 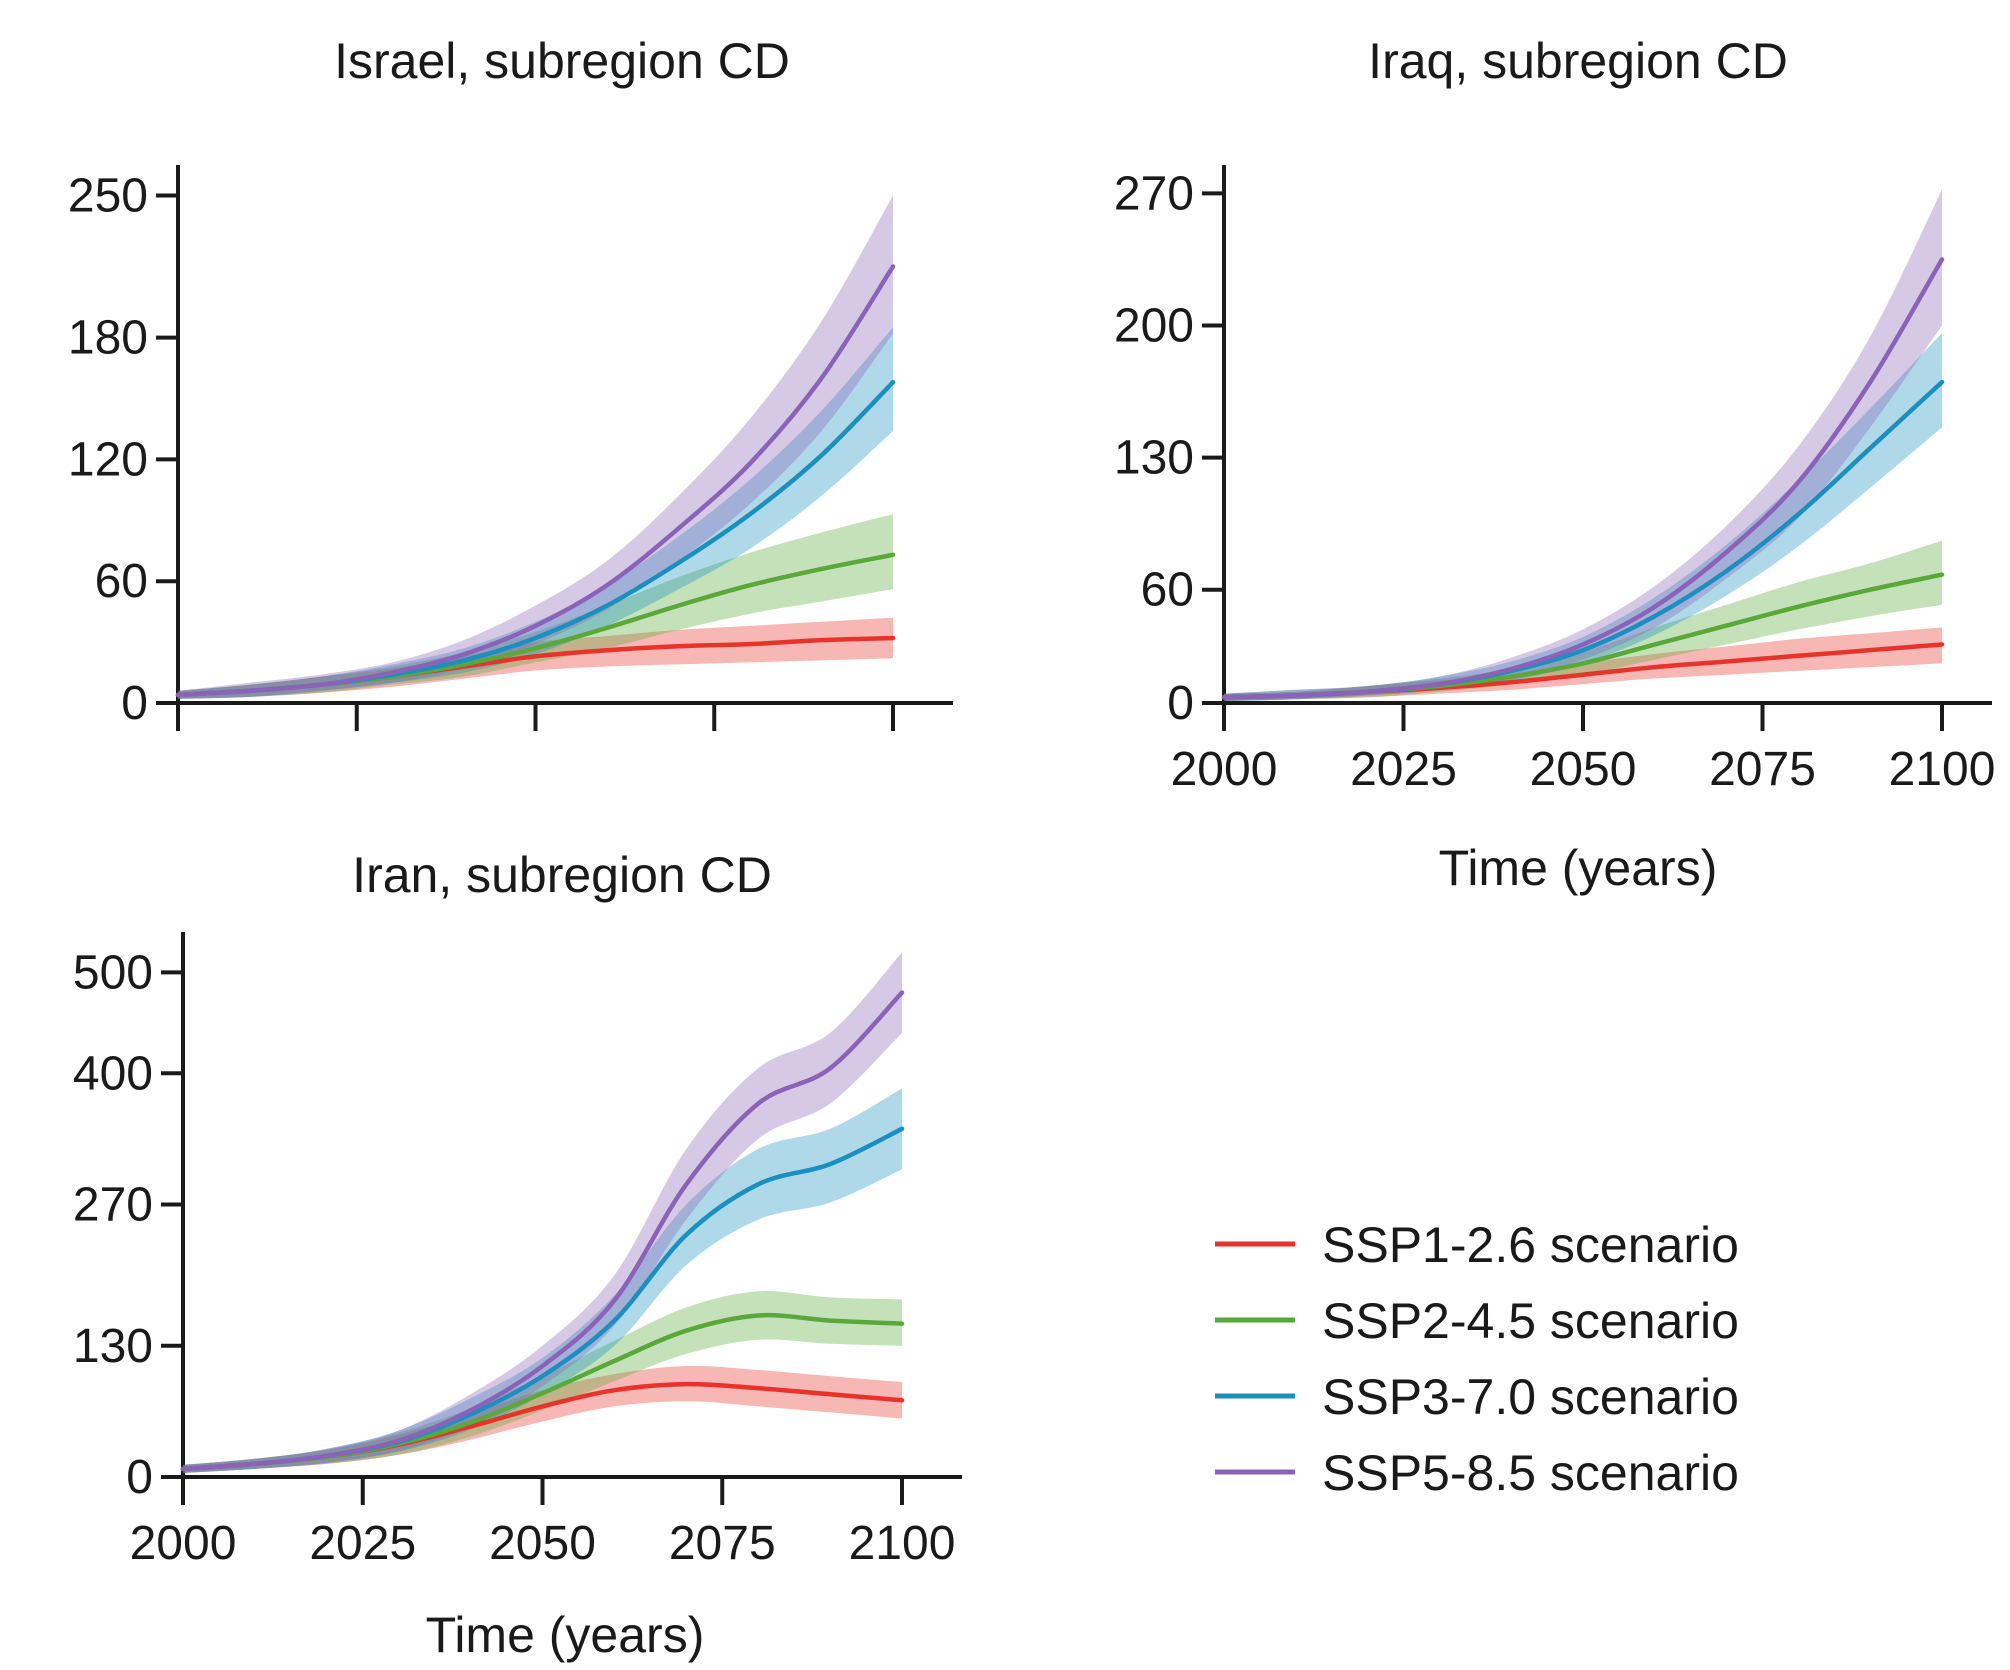 I want to click on plot-area: 0 60 120 180 250, so click(x=510, y=448).